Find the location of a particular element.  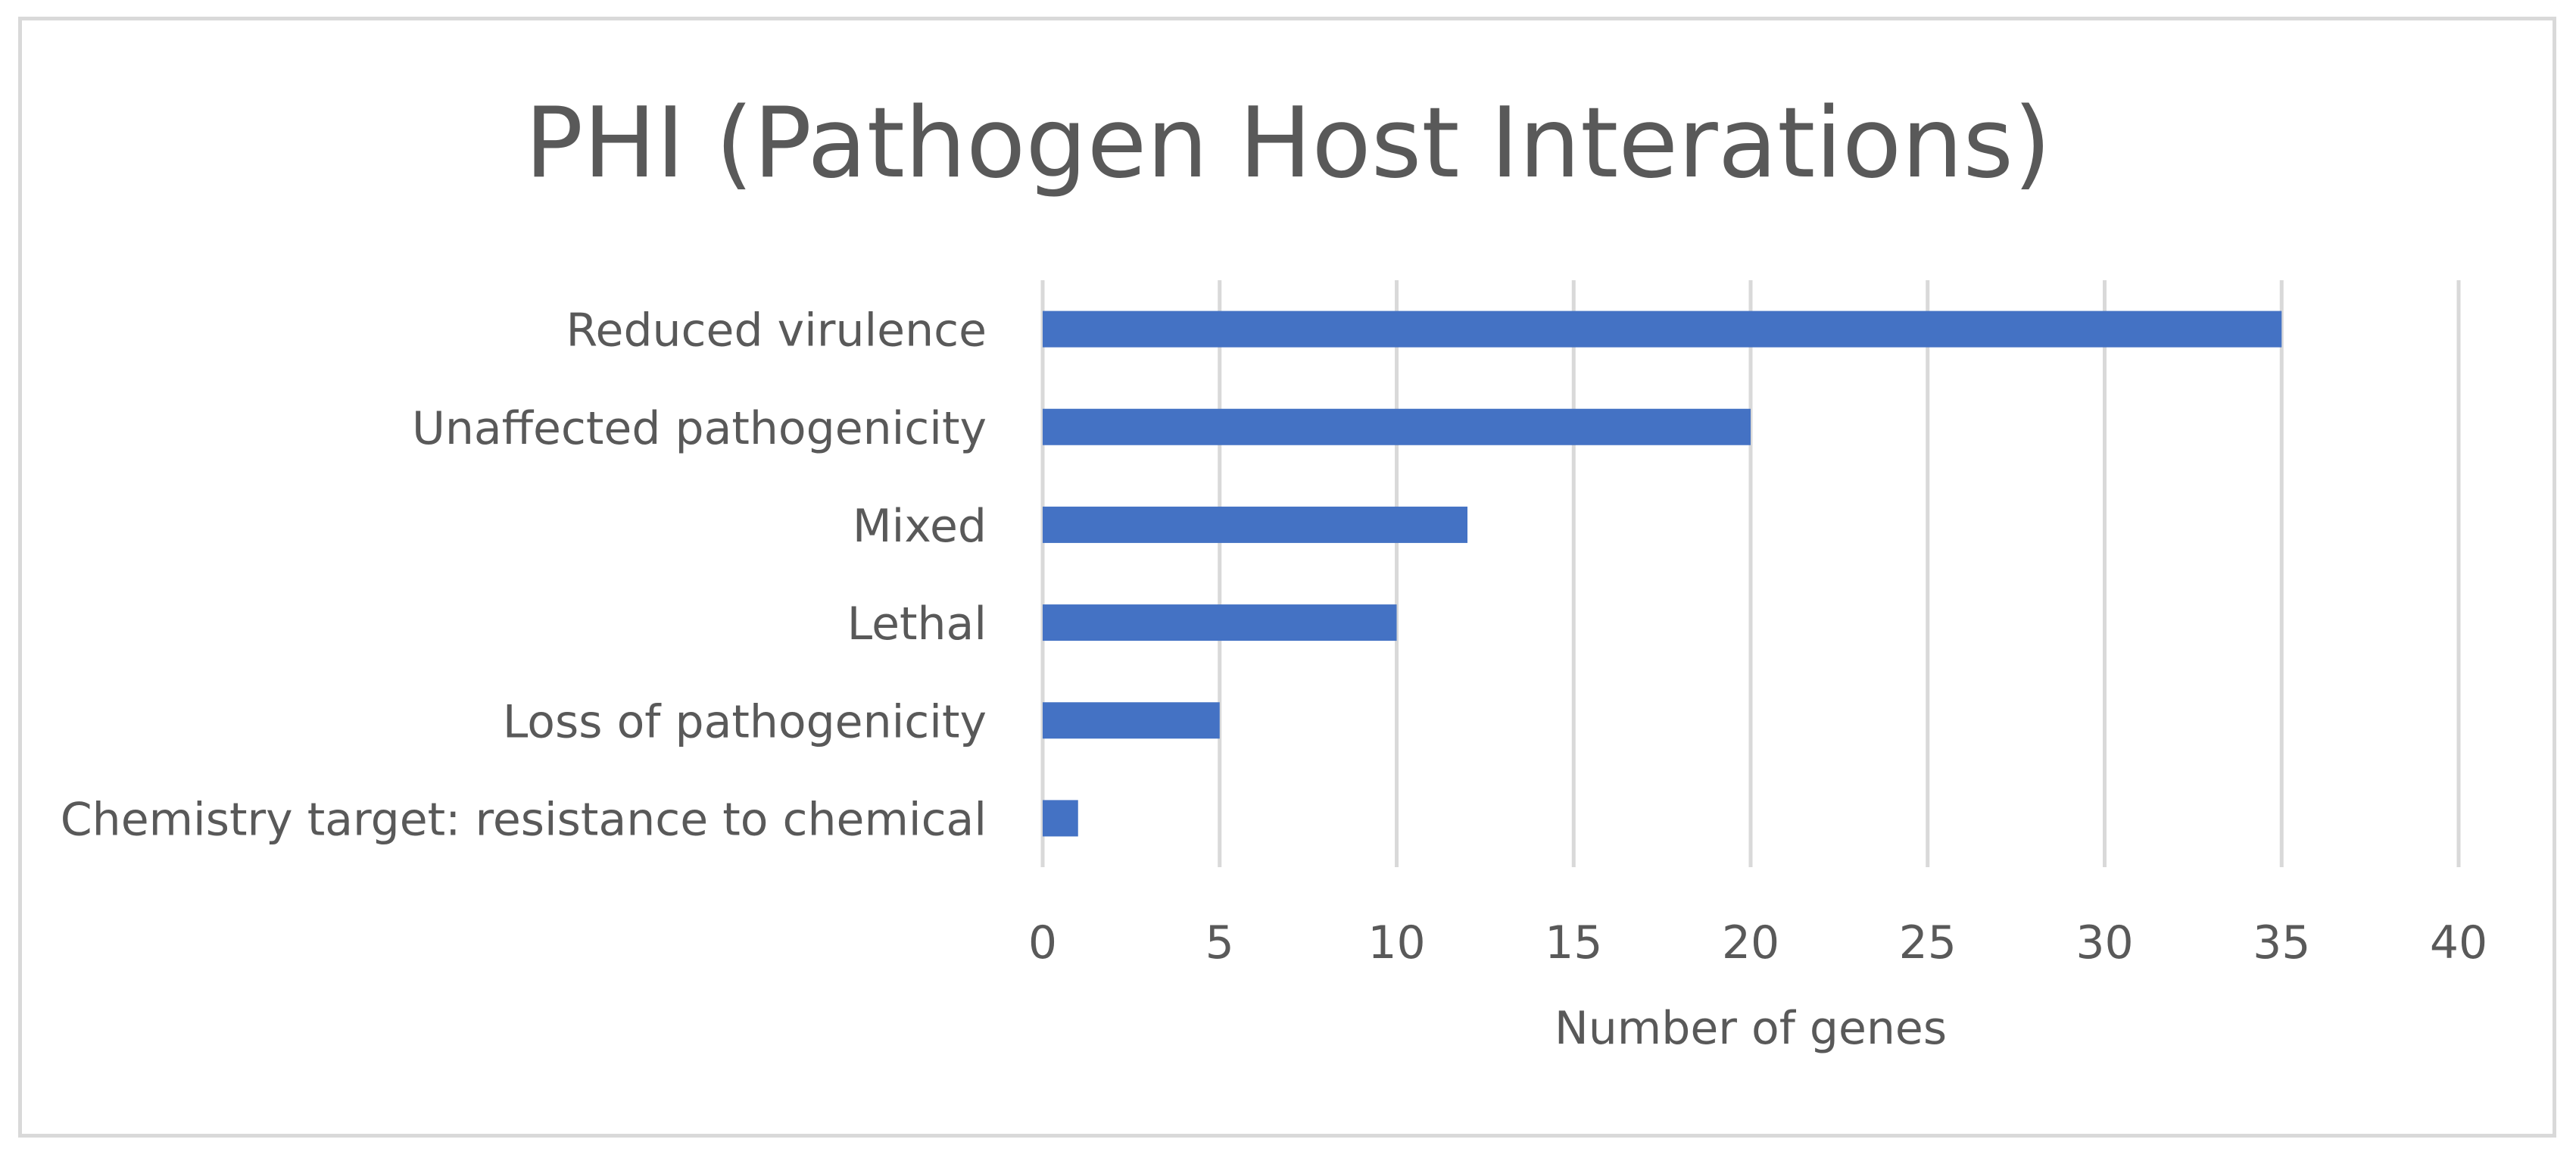

x-tick-label: 40 is located at coordinates (2458, 943).